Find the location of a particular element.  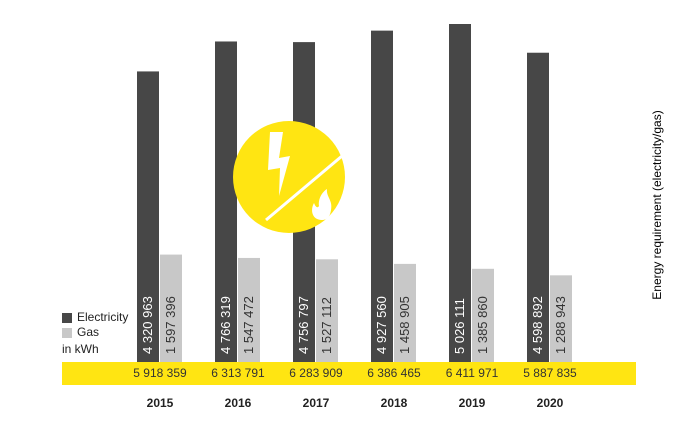

energy-icon is located at coordinates (289, 177).